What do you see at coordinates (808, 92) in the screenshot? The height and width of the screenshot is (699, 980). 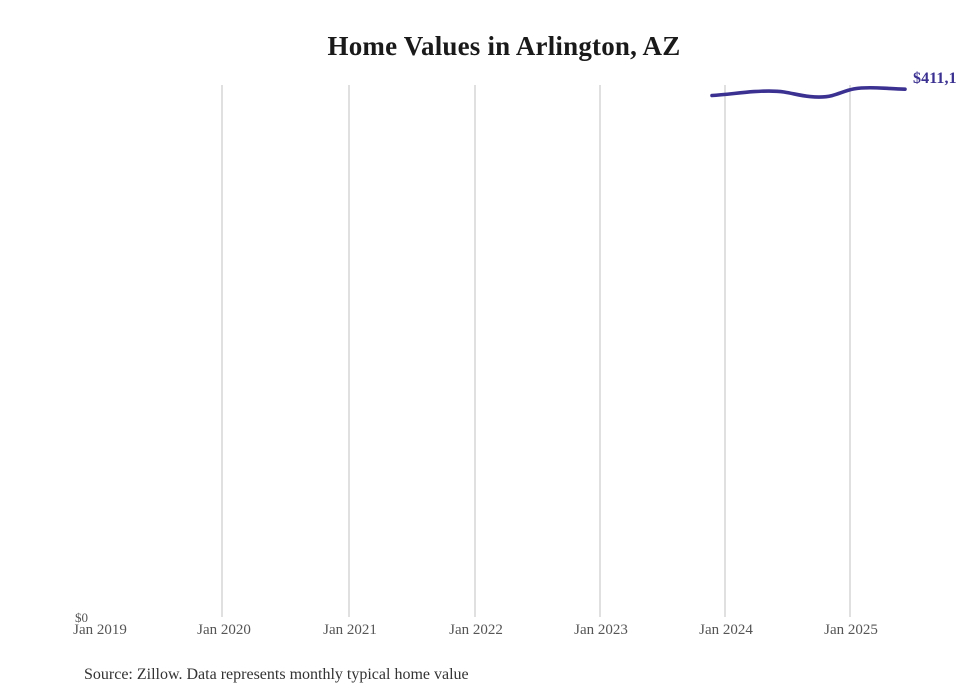 I see `data-series-typical-home-value` at bounding box center [808, 92].